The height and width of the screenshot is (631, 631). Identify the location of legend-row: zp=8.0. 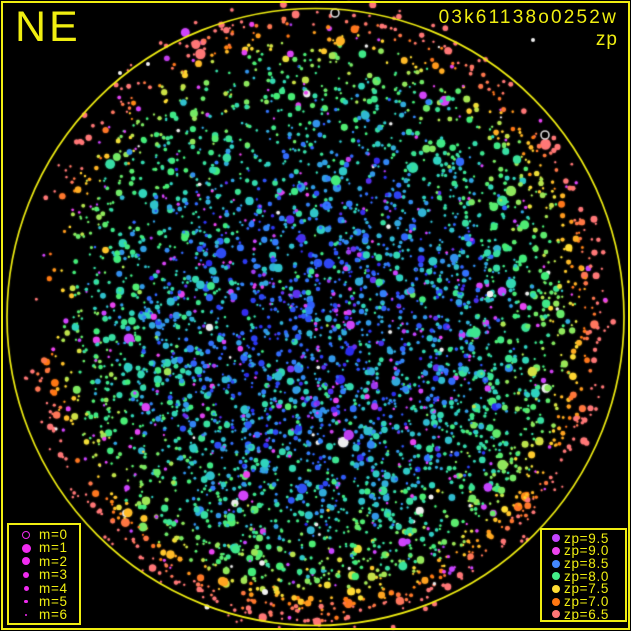
(586, 576).